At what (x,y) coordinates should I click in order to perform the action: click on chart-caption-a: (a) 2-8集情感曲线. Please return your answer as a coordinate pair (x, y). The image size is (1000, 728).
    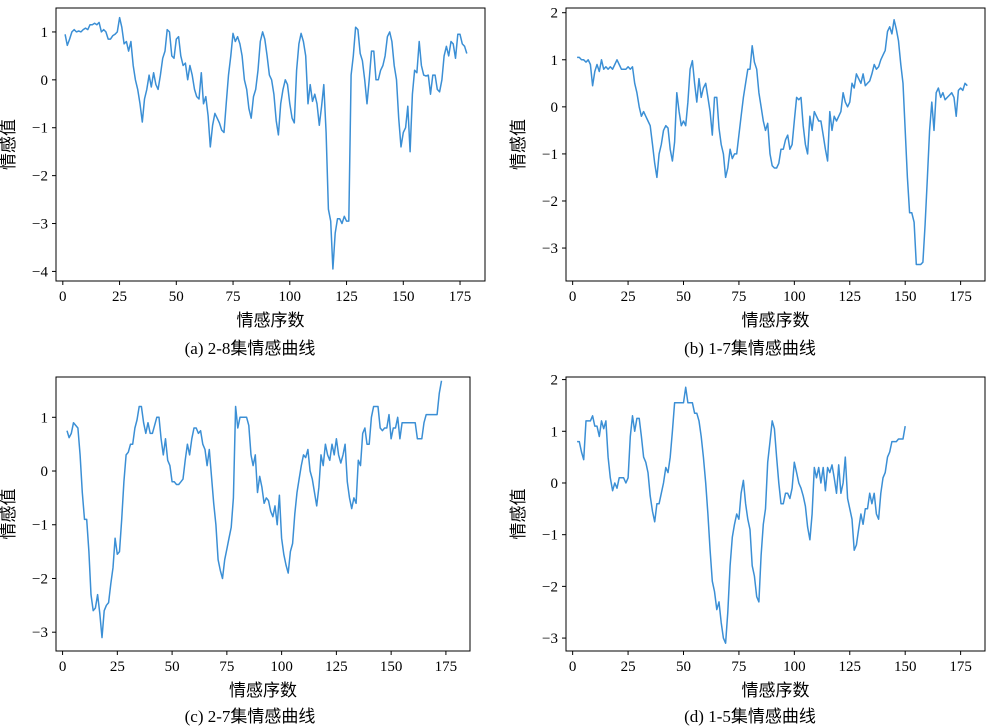
    Looking at the image, I should click on (250, 348).